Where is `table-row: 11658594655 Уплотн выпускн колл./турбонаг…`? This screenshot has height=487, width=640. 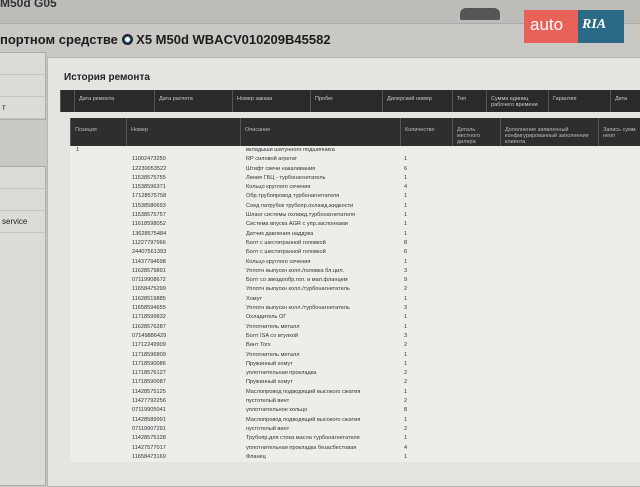
table-row: 11658594655 Уплотн выпускн колл./турбонаг… is located at coordinates (355, 308).